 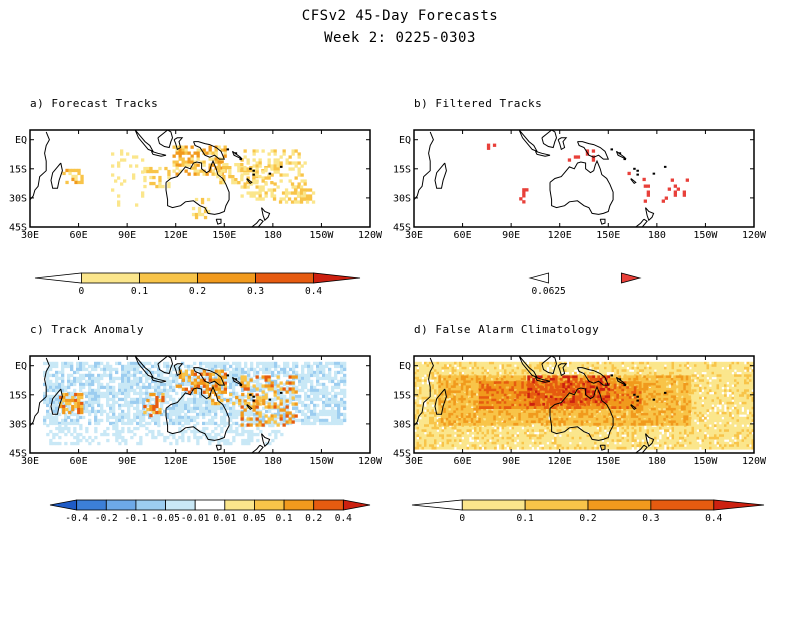 I want to click on colorbar-label: -0.1, so click(x=135, y=518).